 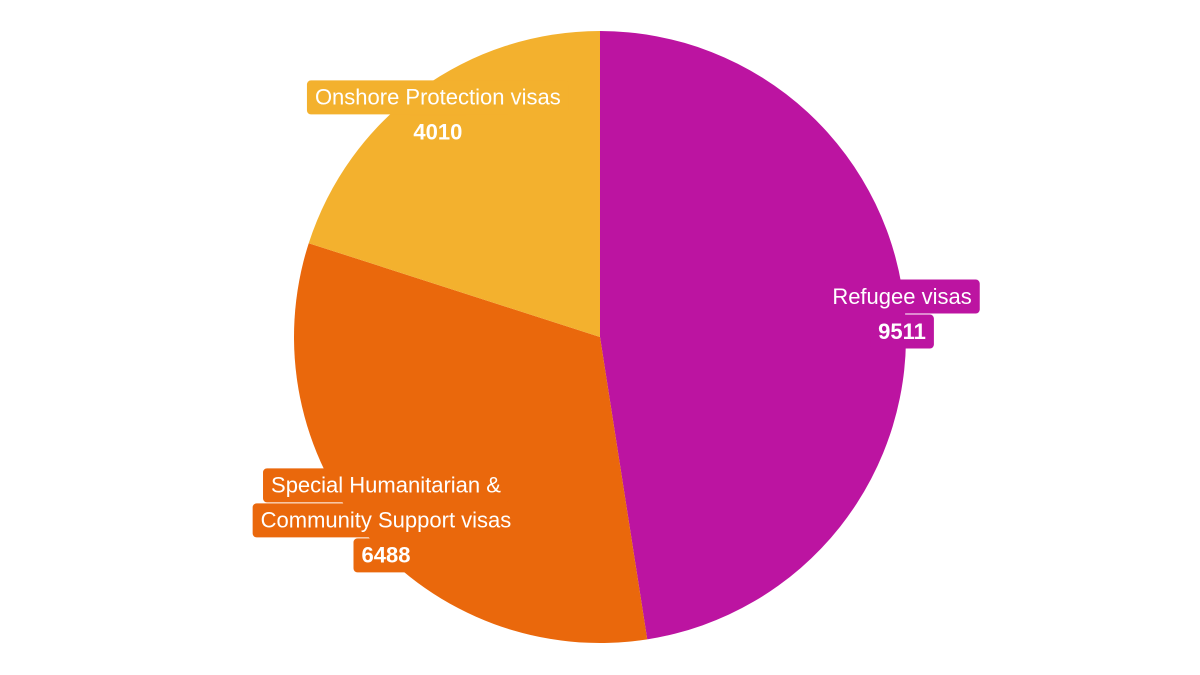 I want to click on slice-name-label: Refugee visas, so click(x=901, y=296).